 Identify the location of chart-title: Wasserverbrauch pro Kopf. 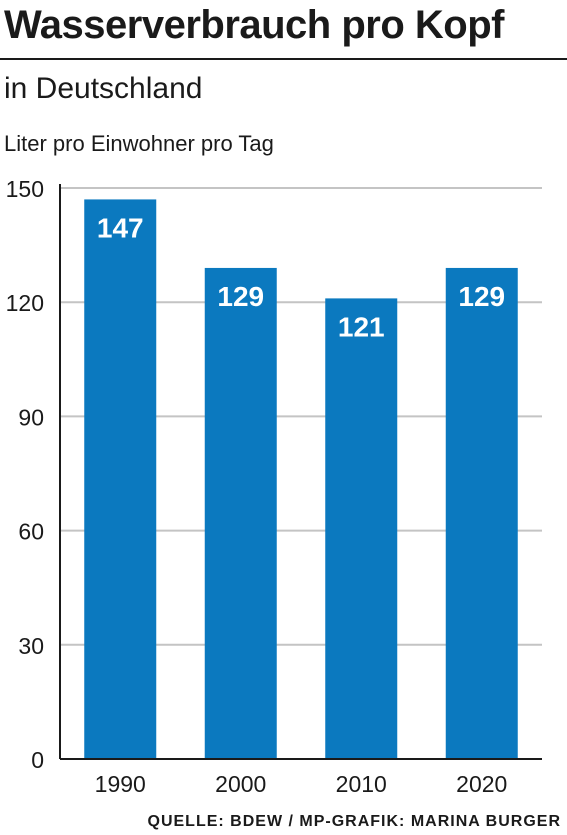
(254, 25).